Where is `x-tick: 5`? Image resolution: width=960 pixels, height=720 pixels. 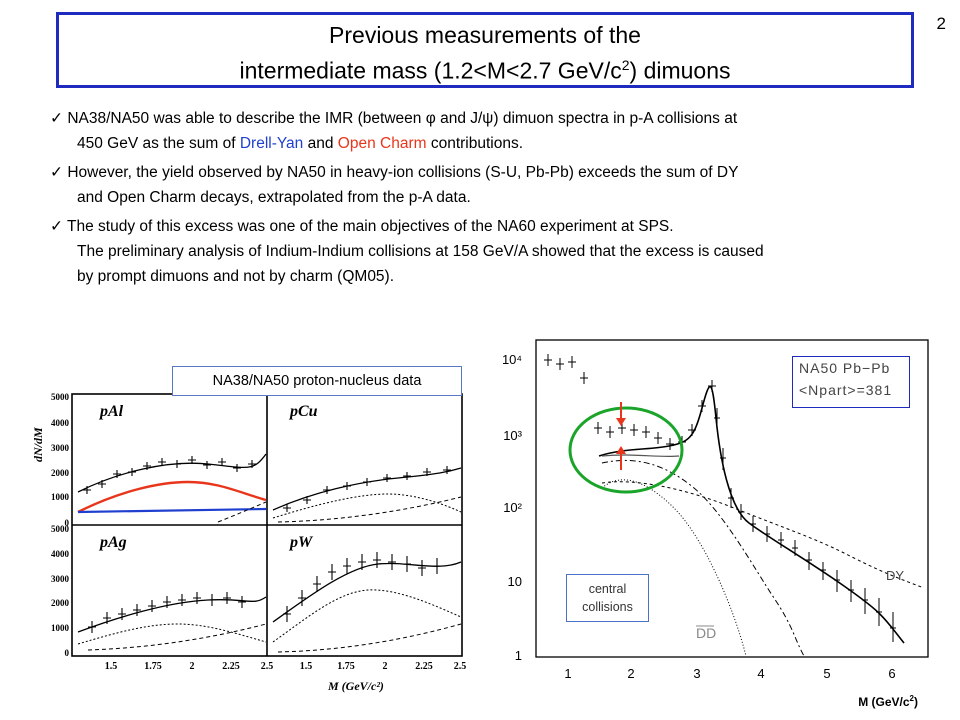 x-tick: 5 is located at coordinates (826, 673).